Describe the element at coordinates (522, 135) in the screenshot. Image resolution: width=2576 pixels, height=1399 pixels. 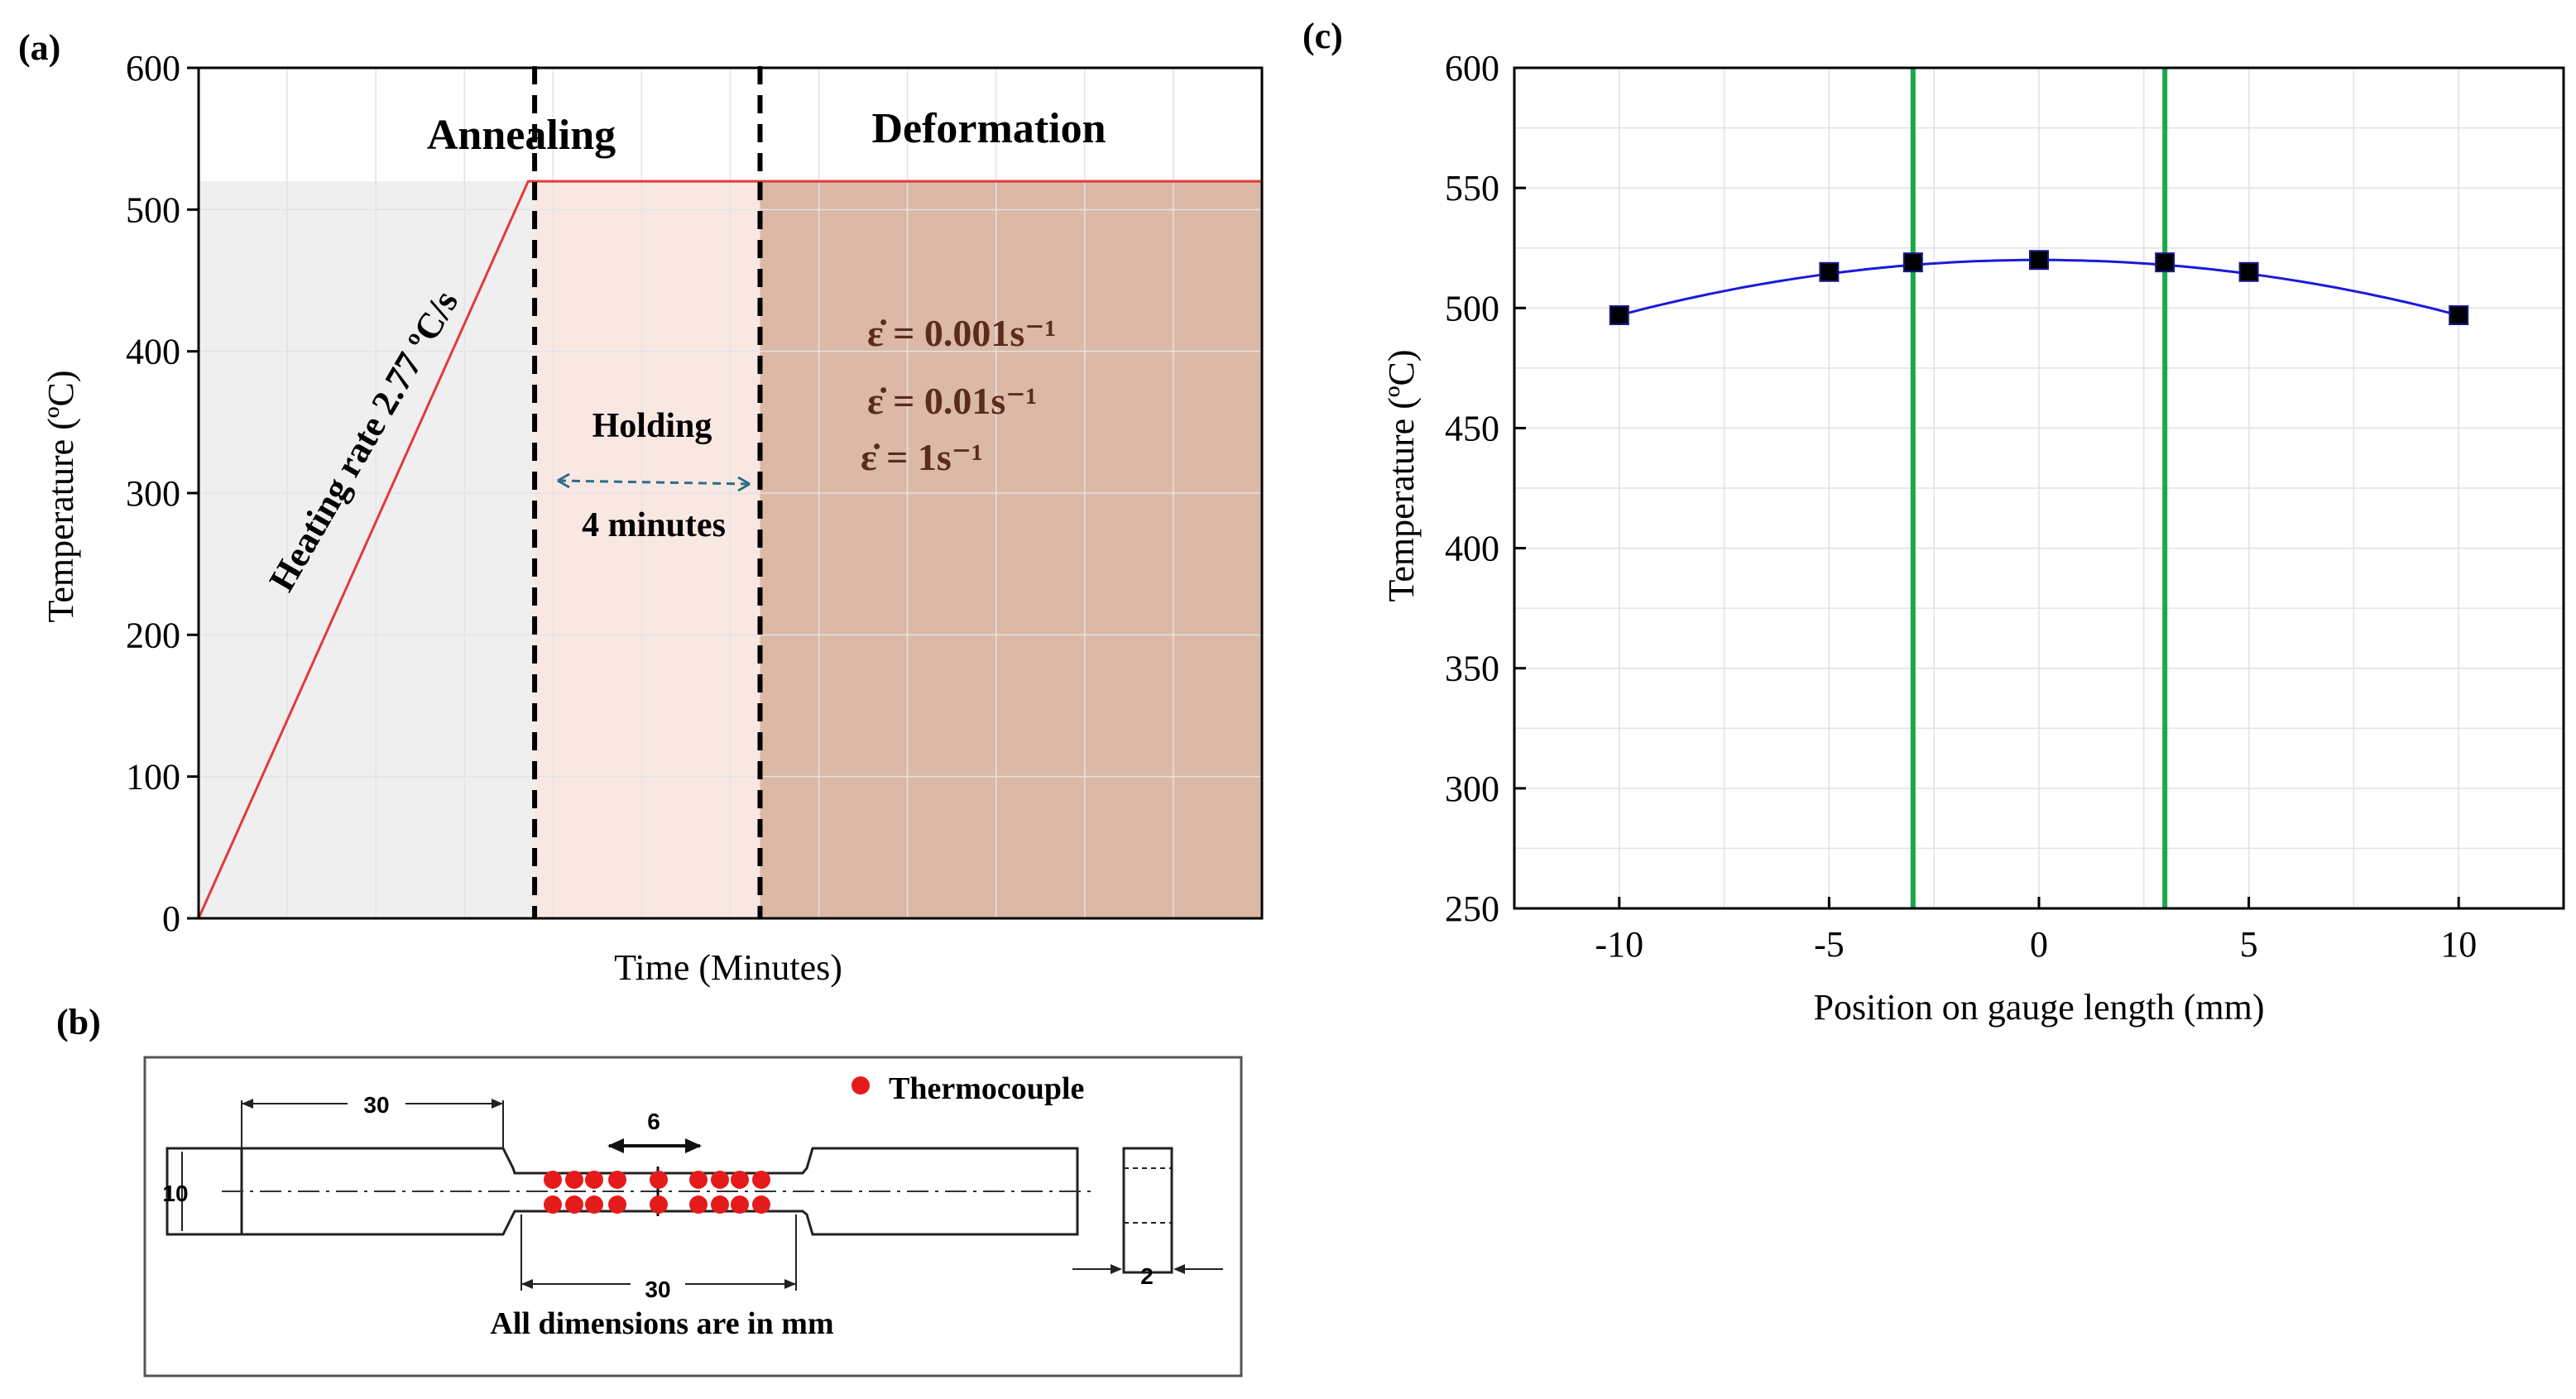
I see `annealing-label: Annealing` at that location.